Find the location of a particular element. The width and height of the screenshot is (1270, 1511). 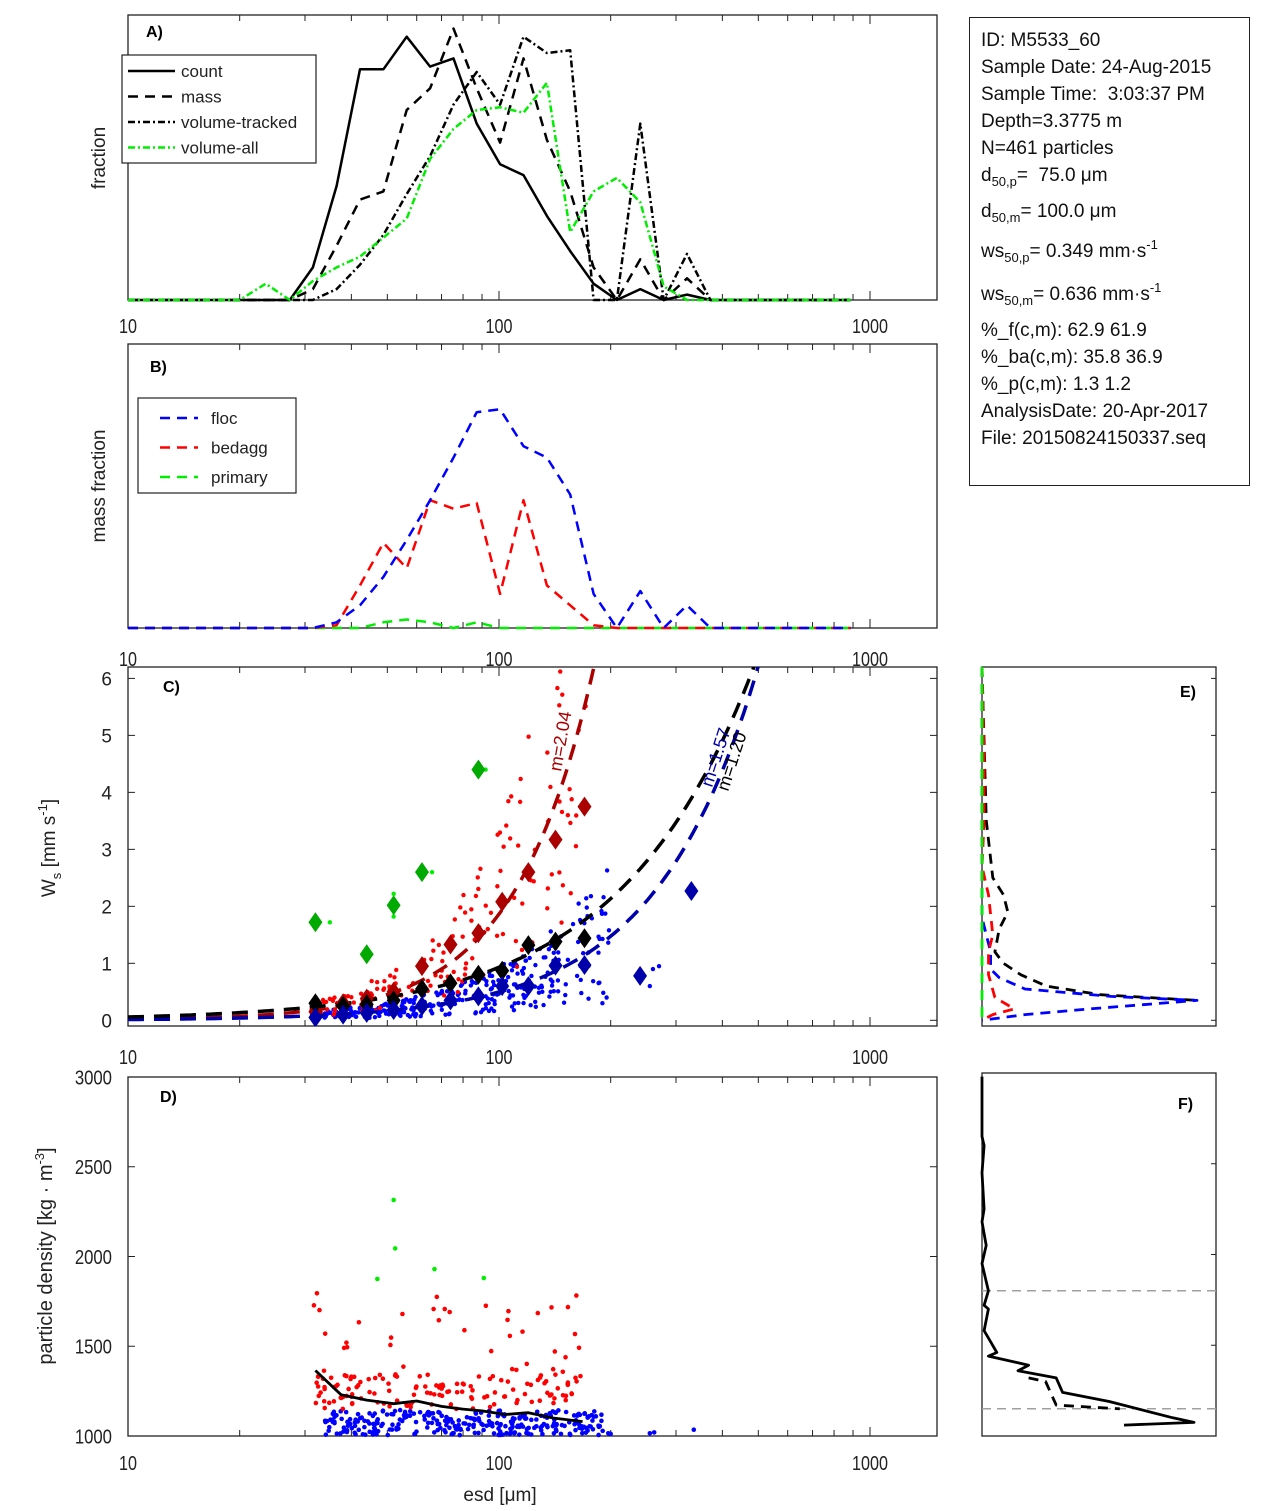

panel-c-xtick-label: 10 is located at coordinates (128, 1057).